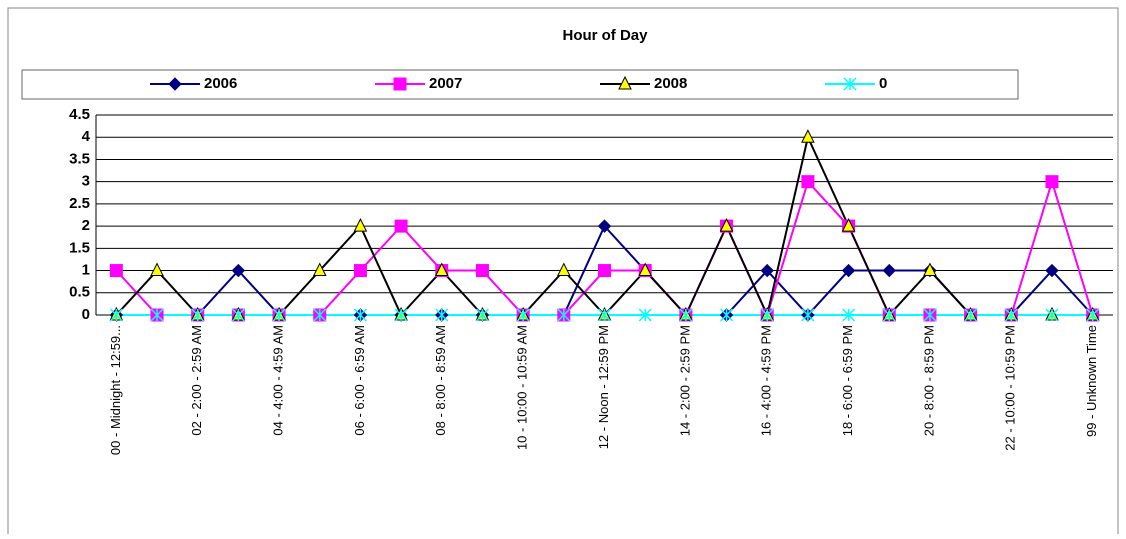 Image resolution: width=1126 pixels, height=539 pixels. I want to click on y-tick-label: 2, so click(86, 225).